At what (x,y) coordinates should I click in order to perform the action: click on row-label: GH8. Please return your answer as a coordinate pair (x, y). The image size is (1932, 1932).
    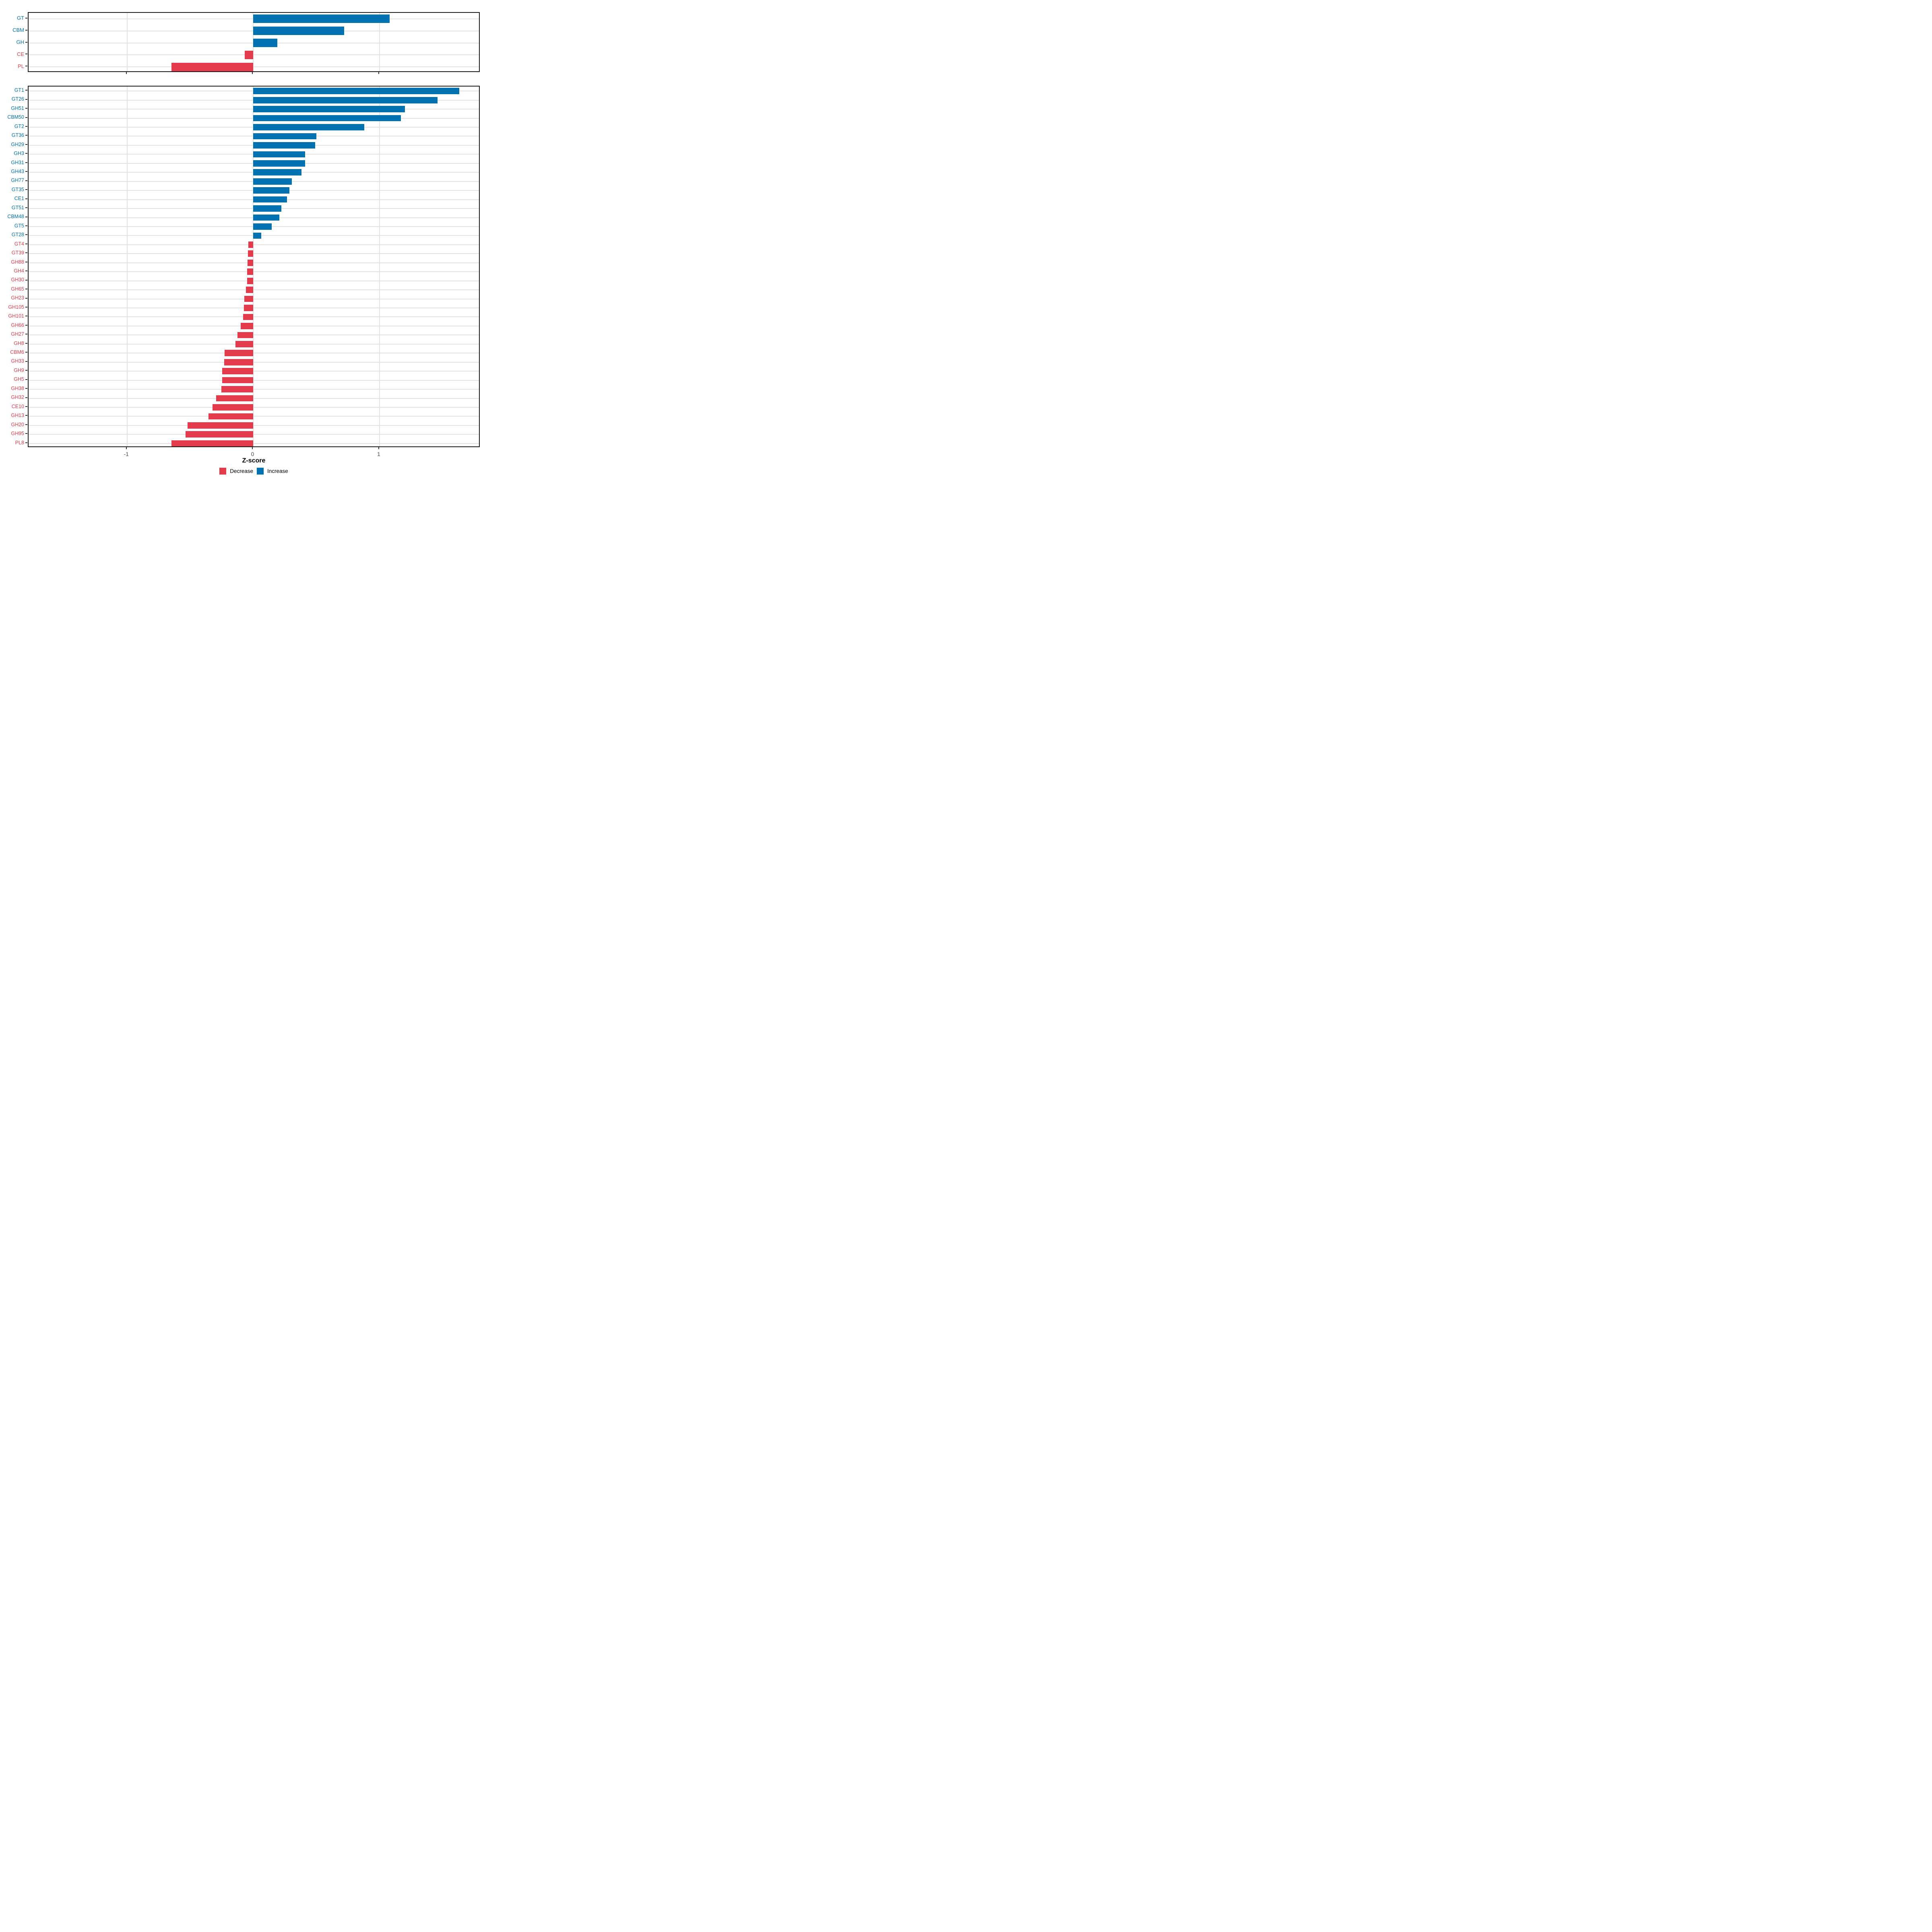
    Looking at the image, I should click on (19, 343).